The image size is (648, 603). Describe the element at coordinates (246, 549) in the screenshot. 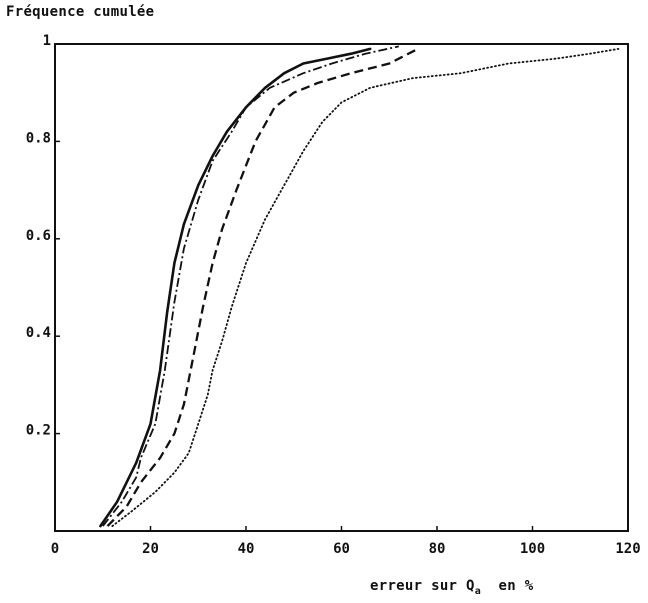

I see `x-tick-label: 40` at that location.